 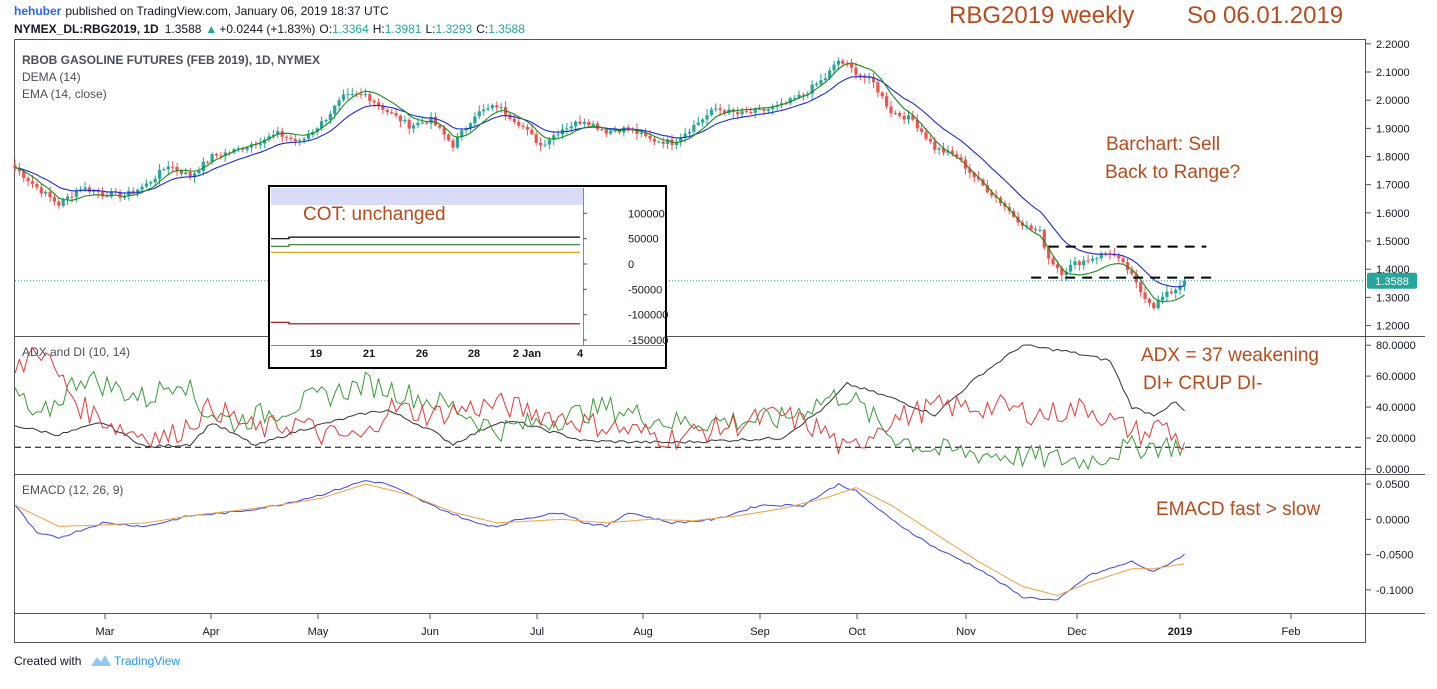 What do you see at coordinates (966, 632) in the screenshot?
I see `time-tick-label: Nov` at bounding box center [966, 632].